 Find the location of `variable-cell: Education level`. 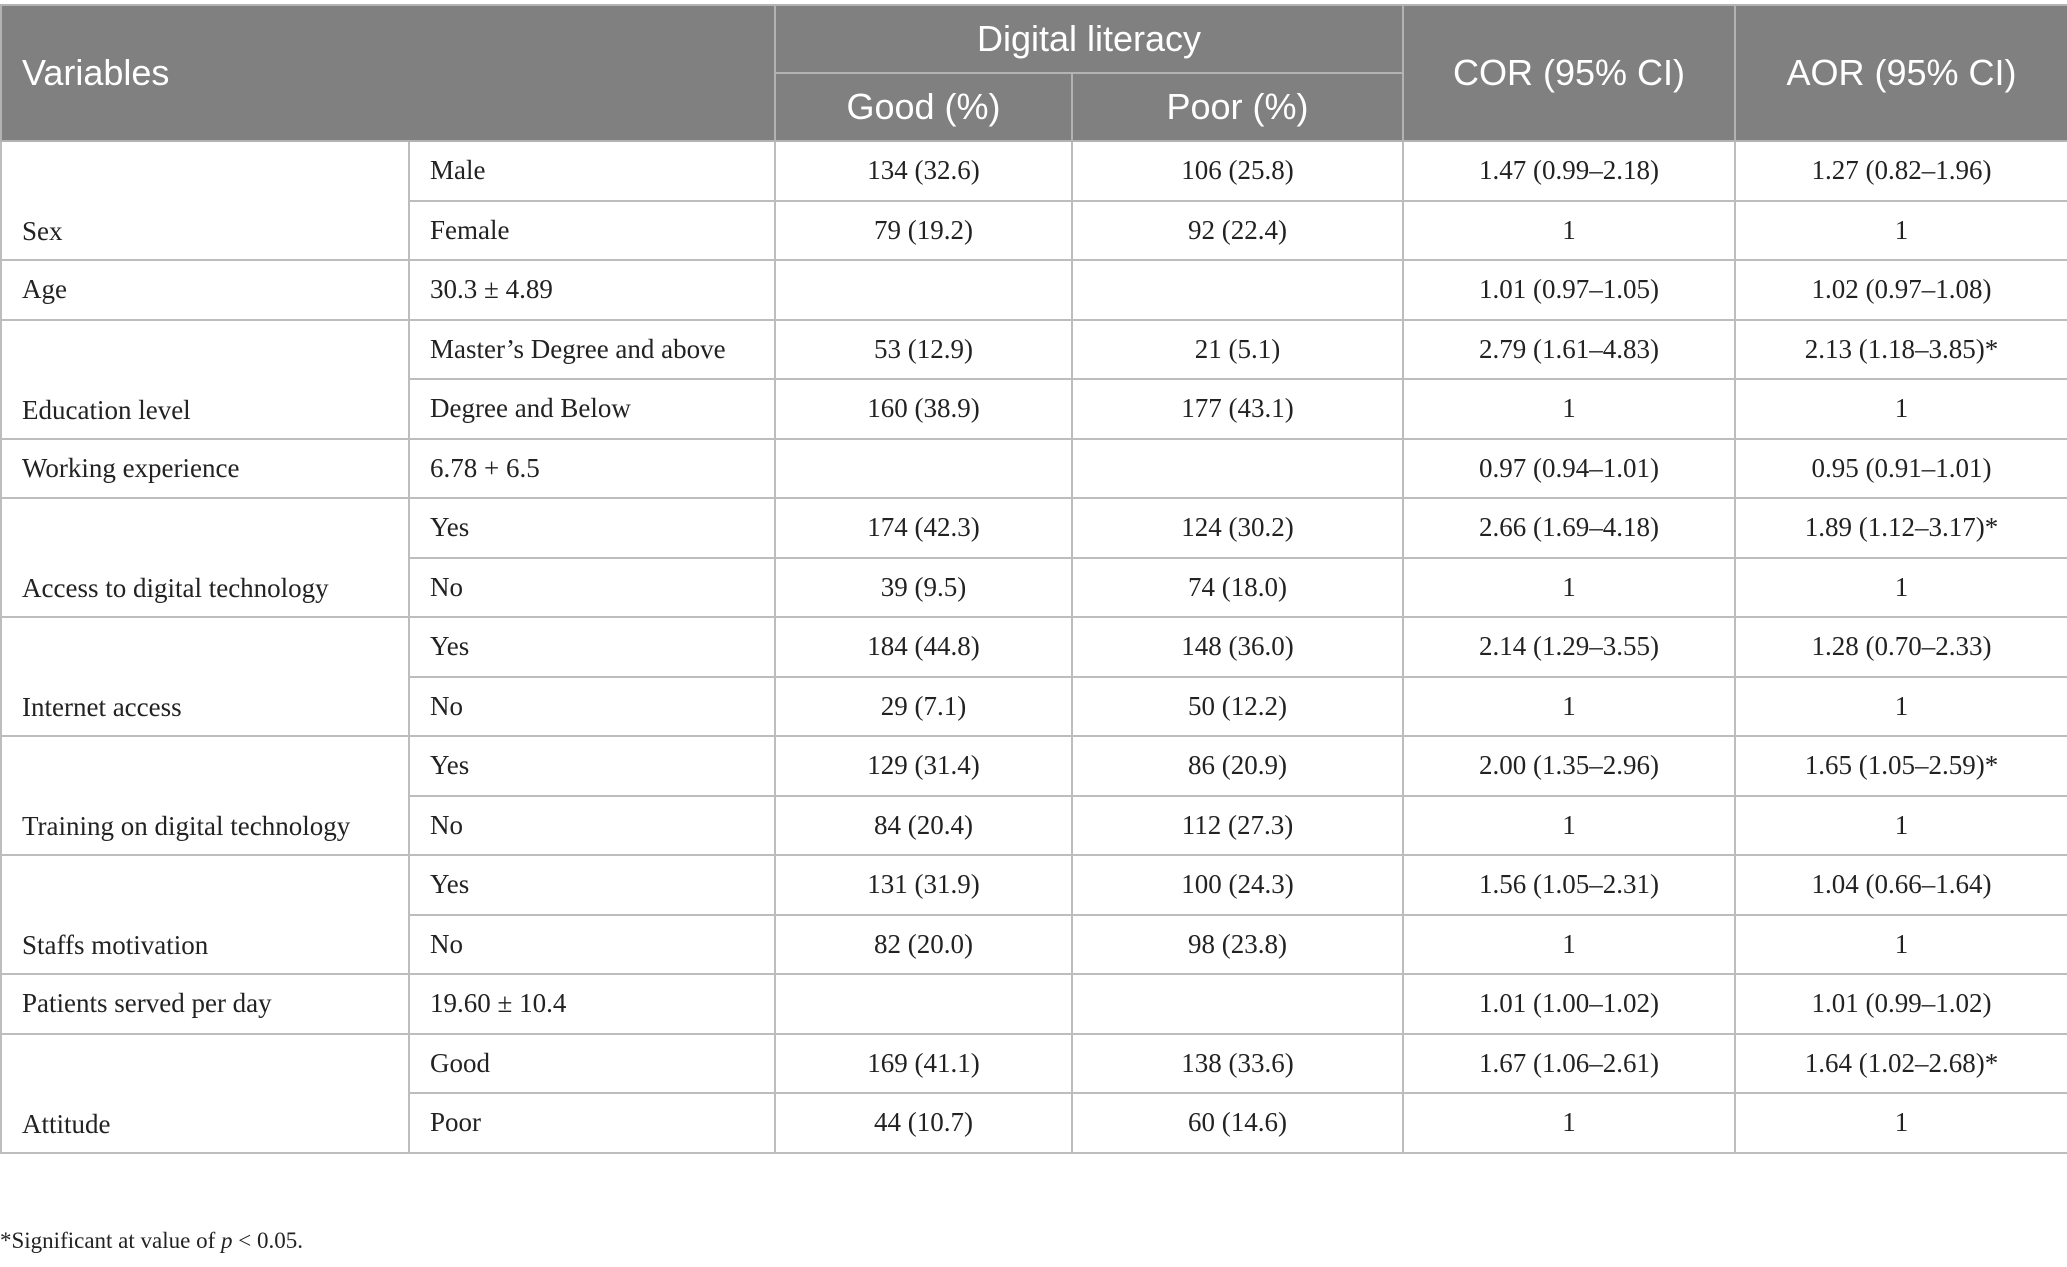

variable-cell: Education level is located at coordinates (205, 379).